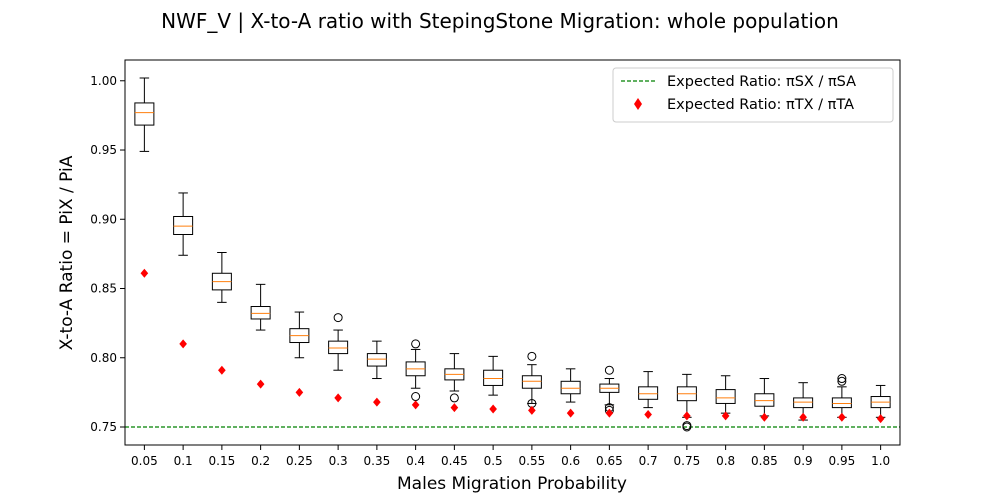 This screenshot has width=1000, height=500. What do you see at coordinates (103, 219) in the screenshot?
I see `y-tick-label: 0.90` at bounding box center [103, 219].